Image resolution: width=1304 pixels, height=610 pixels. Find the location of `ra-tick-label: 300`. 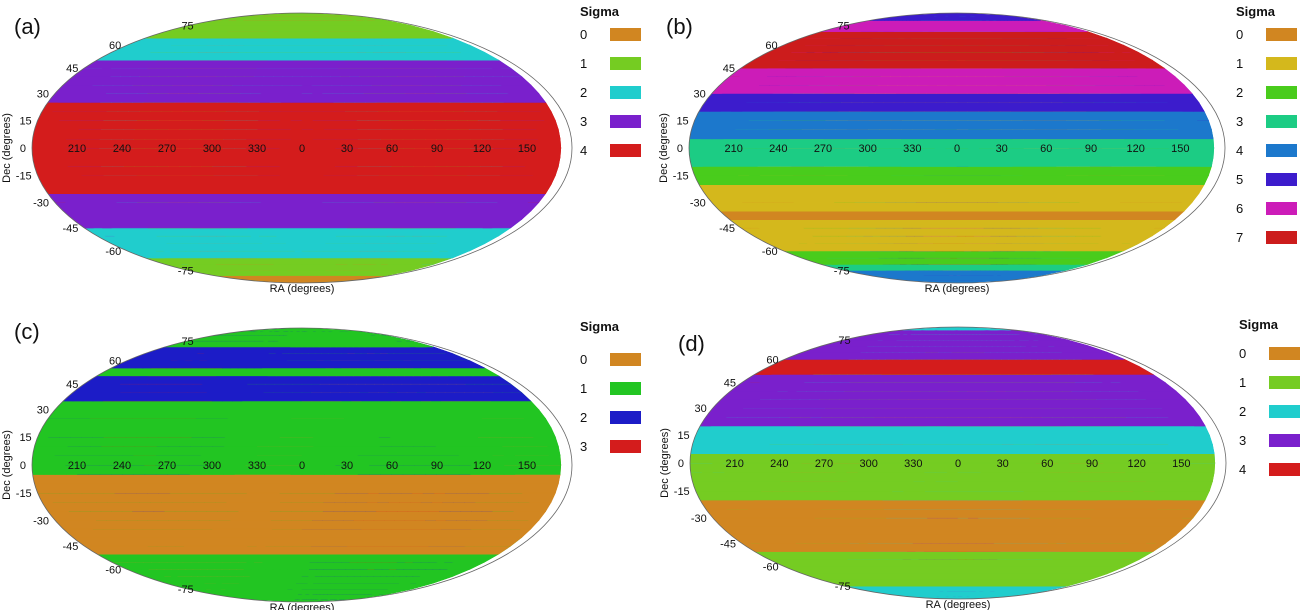

ra-tick-label: 300 is located at coordinates (868, 149).